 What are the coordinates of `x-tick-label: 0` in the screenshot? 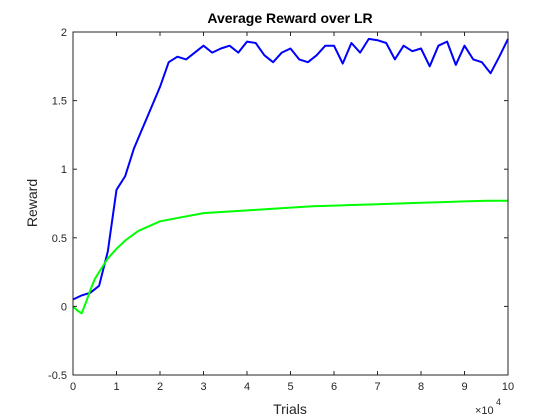 It's located at (73, 387).